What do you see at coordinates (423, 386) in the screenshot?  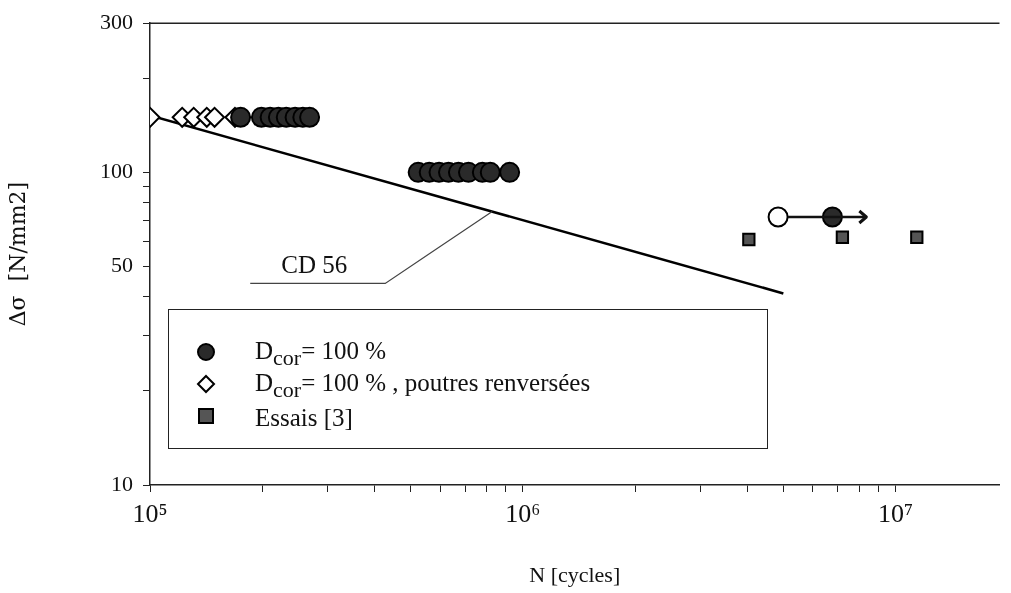 I see `legend-label: D$_{cor}$= 100 % , poutres renversées` at bounding box center [423, 386].